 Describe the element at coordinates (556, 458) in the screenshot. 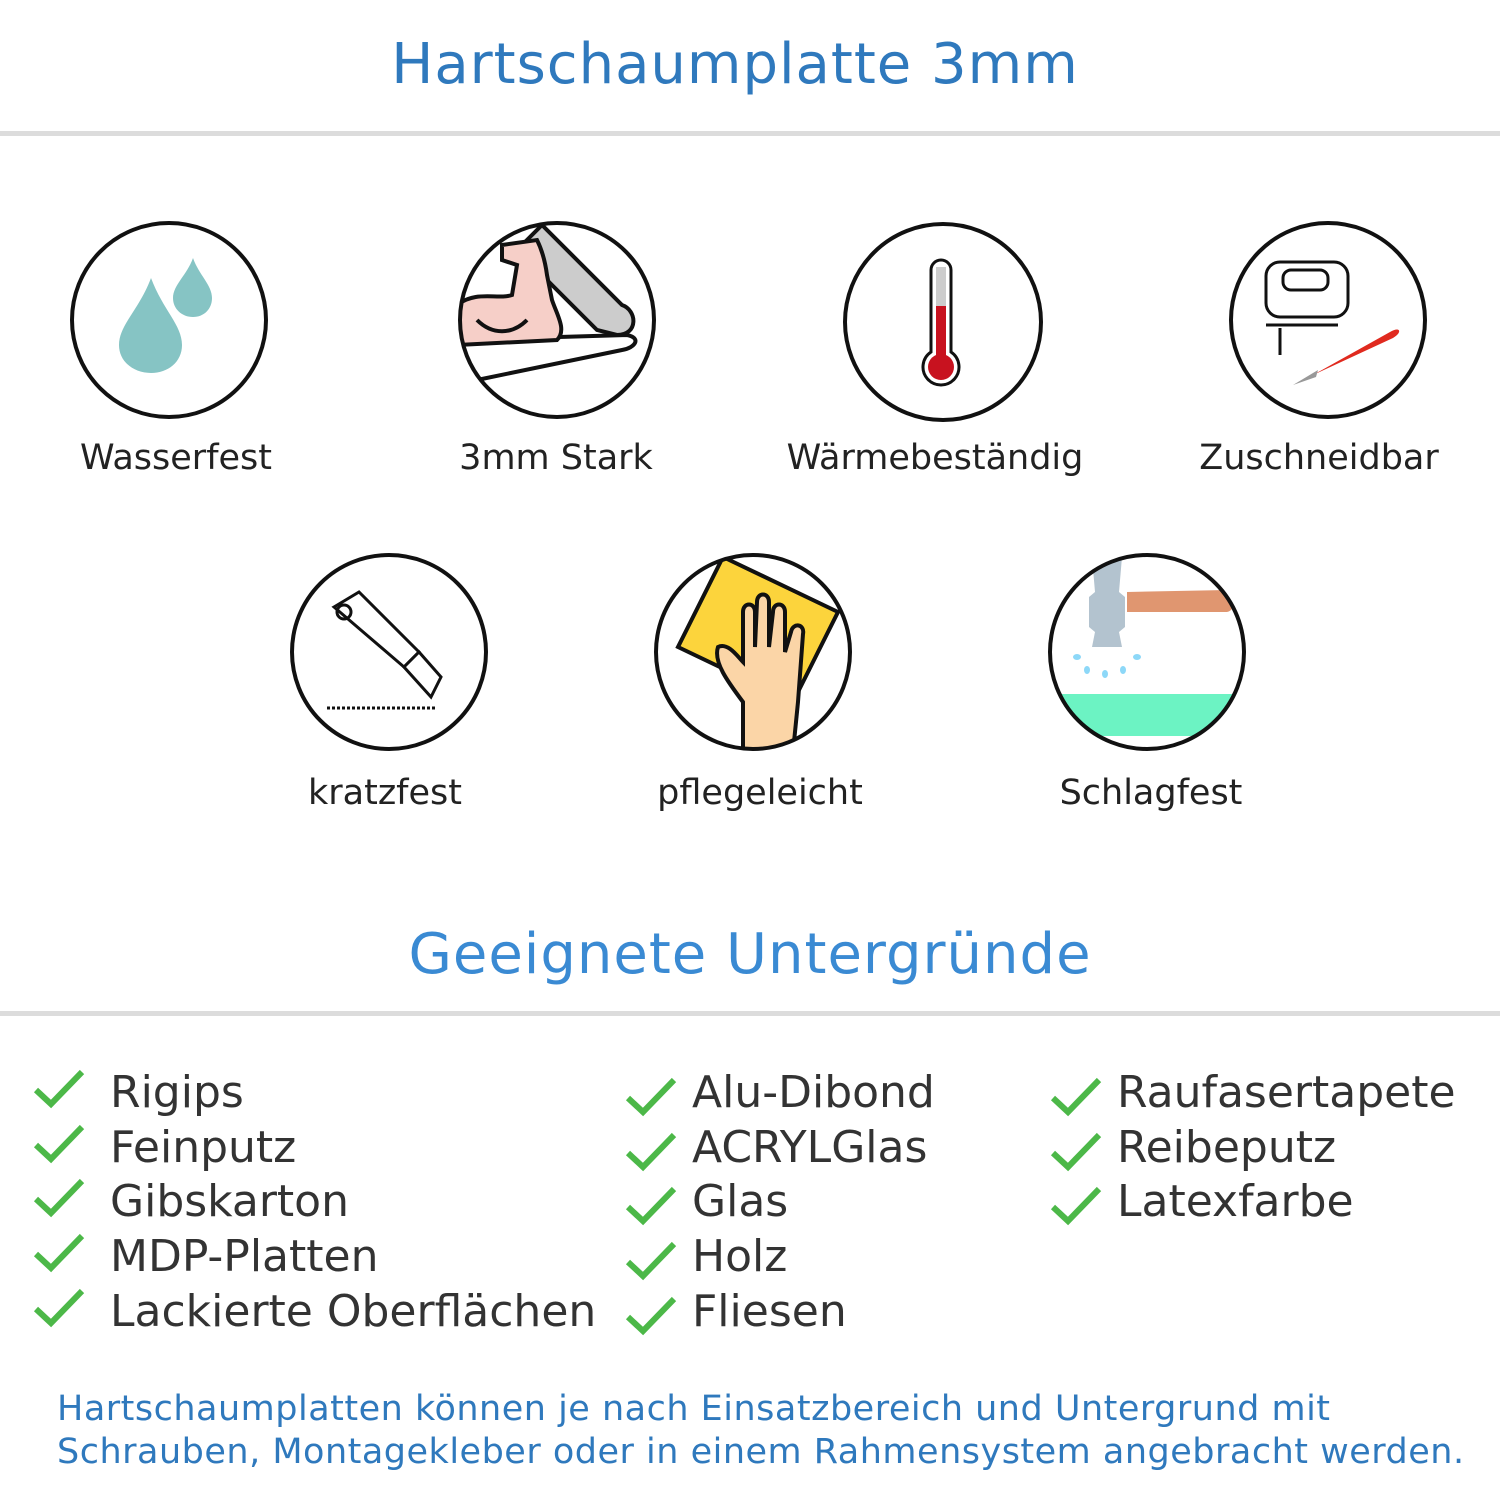

I see `feature-label: 3mm Stark` at that location.